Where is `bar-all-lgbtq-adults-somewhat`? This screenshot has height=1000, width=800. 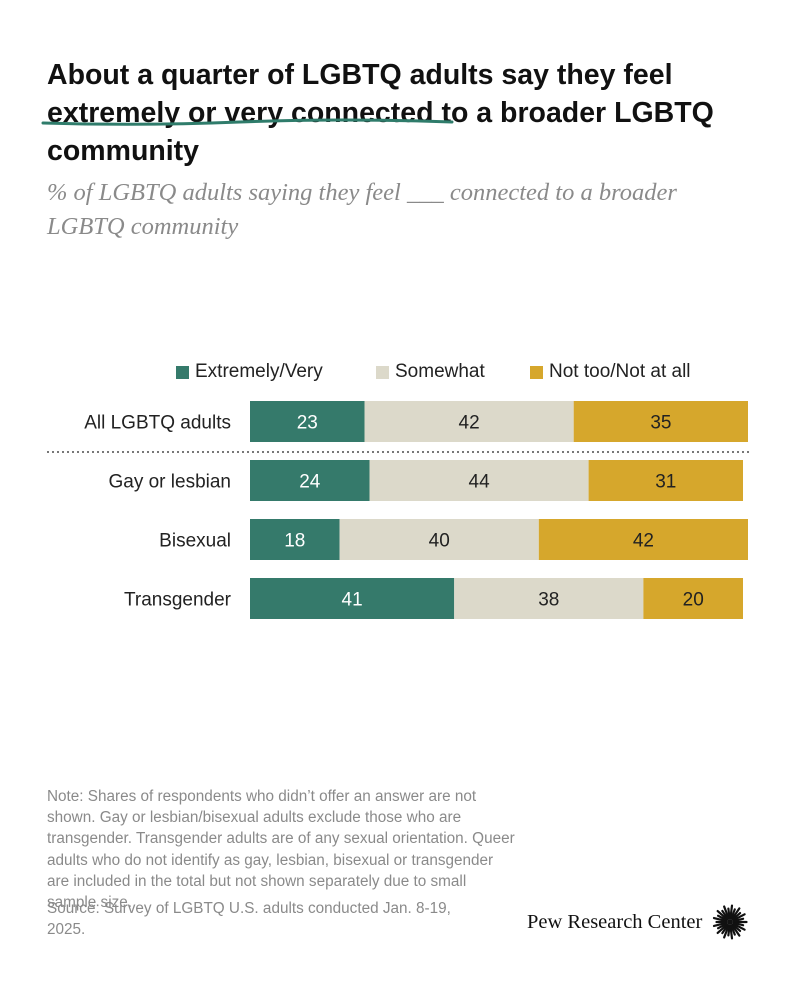 bar-all-lgbtq-adults-somewhat is located at coordinates (469, 421).